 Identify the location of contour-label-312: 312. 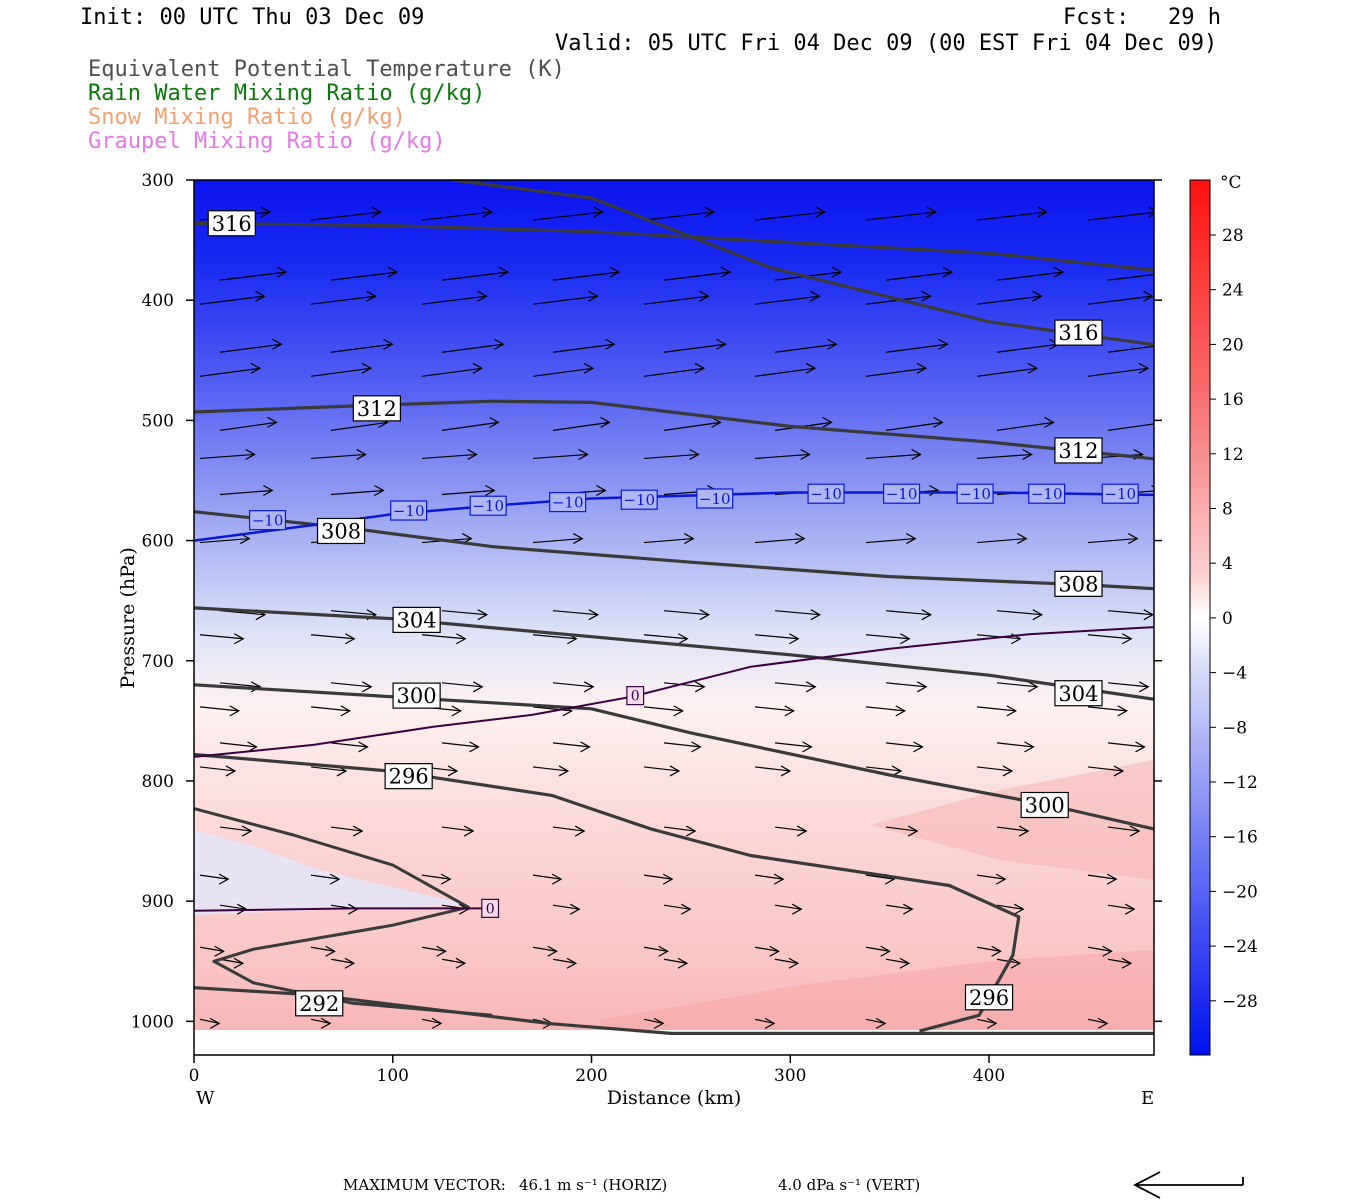
(1078, 450).